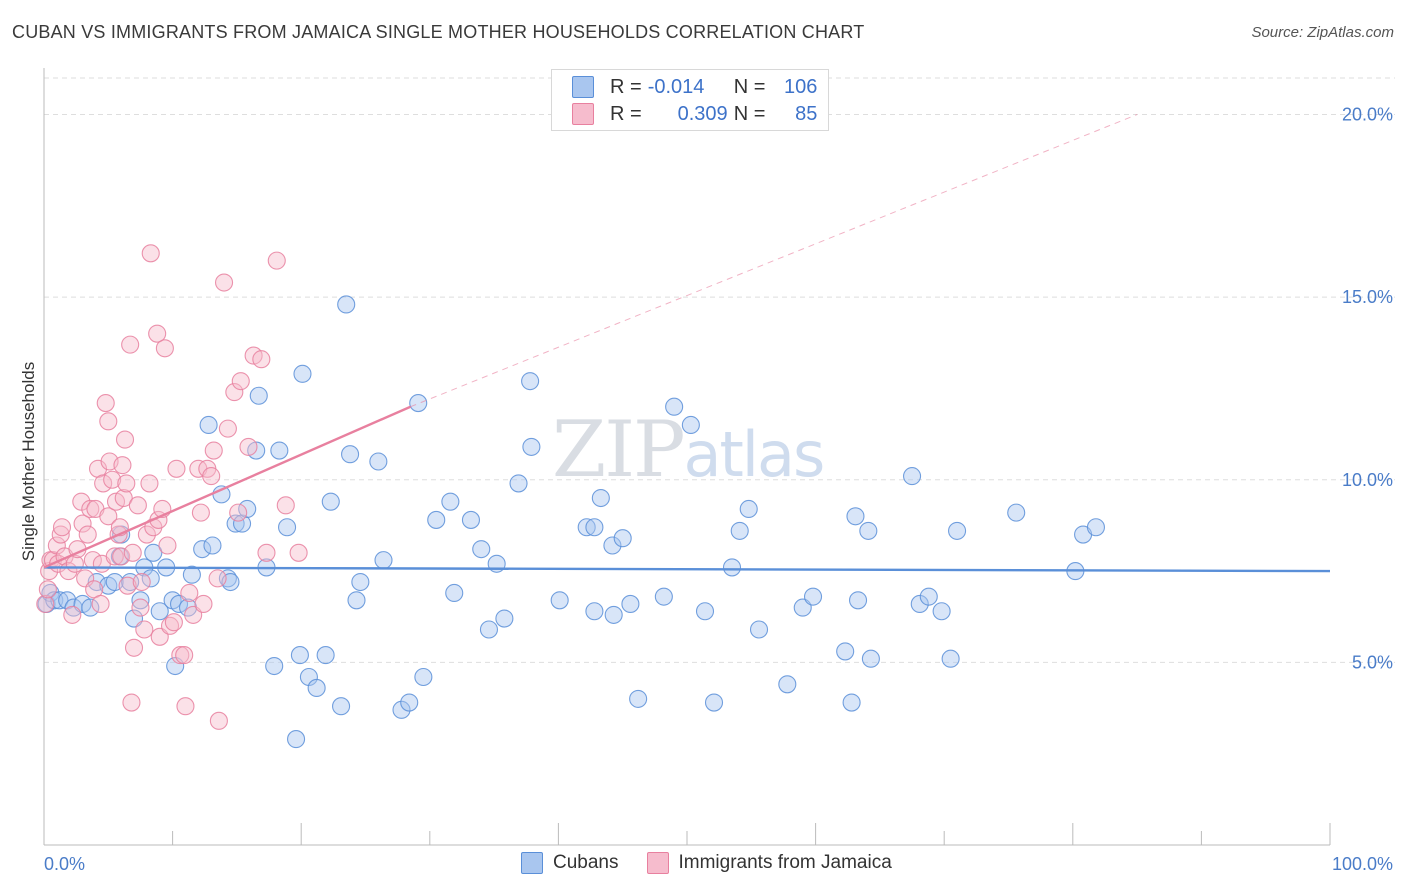 Image resolution: width=1406 pixels, height=892 pixels. What do you see at coordinates (583, 87) in the screenshot?
I see `legend-swatch-cubans` at bounding box center [583, 87].